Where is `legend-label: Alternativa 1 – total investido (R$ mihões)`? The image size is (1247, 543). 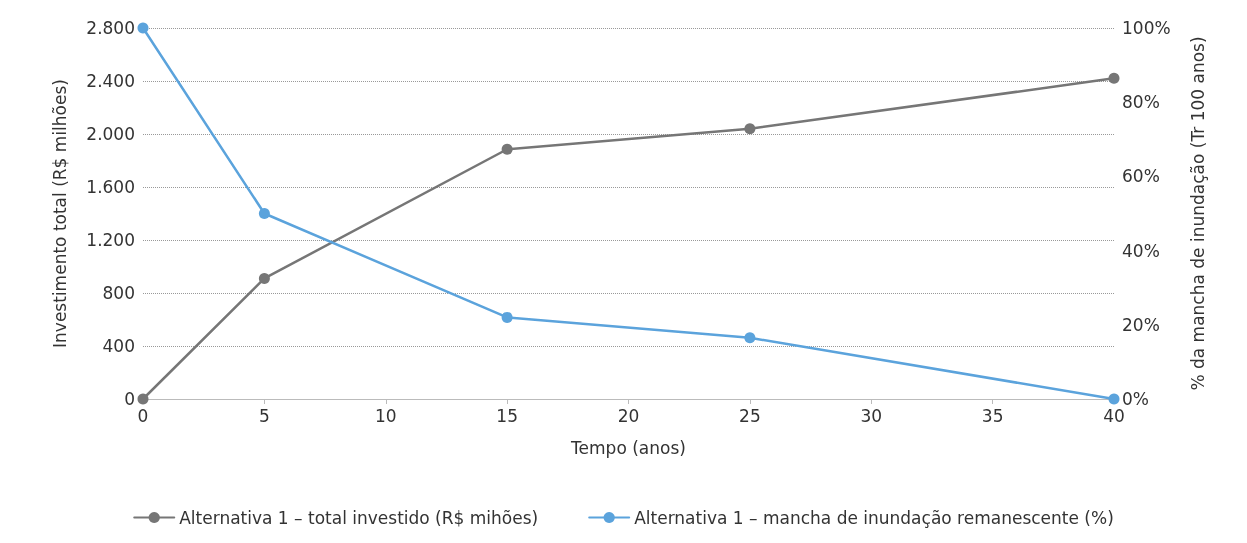
legend-label: Alternativa 1 – total investido (R$ mihões) is located at coordinates (359, 517).